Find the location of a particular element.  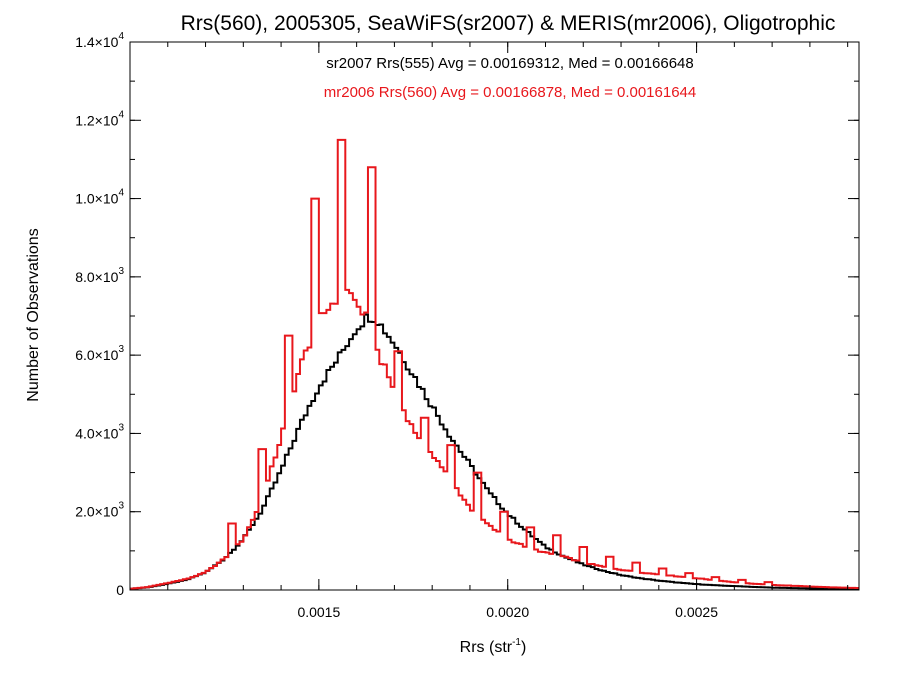

x-tick-label: 0.0025 is located at coordinates (696, 612).